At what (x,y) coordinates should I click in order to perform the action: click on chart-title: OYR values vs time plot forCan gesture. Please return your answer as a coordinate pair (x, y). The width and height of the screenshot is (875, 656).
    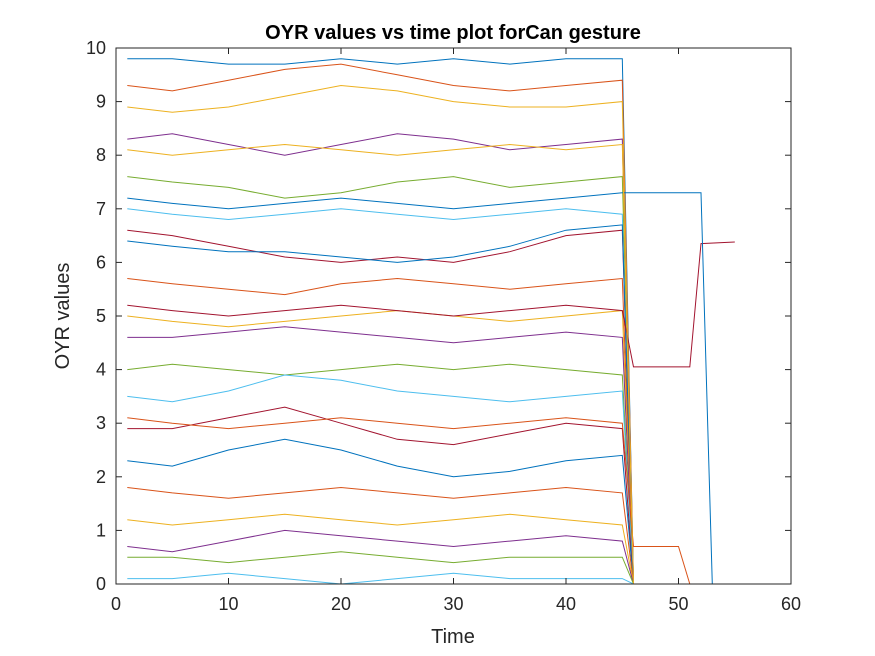
    Looking at the image, I should click on (453, 33).